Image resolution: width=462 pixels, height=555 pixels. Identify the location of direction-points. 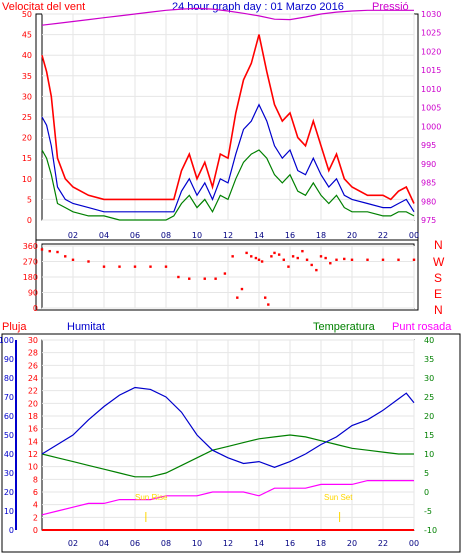
(228, 277).